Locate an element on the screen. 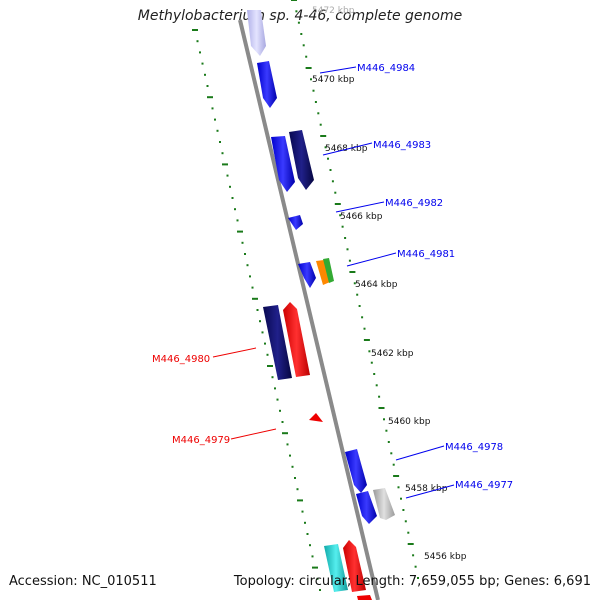 The height and width of the screenshot is (600, 600). ruler-label: 5458 kbp is located at coordinates (426, 489).